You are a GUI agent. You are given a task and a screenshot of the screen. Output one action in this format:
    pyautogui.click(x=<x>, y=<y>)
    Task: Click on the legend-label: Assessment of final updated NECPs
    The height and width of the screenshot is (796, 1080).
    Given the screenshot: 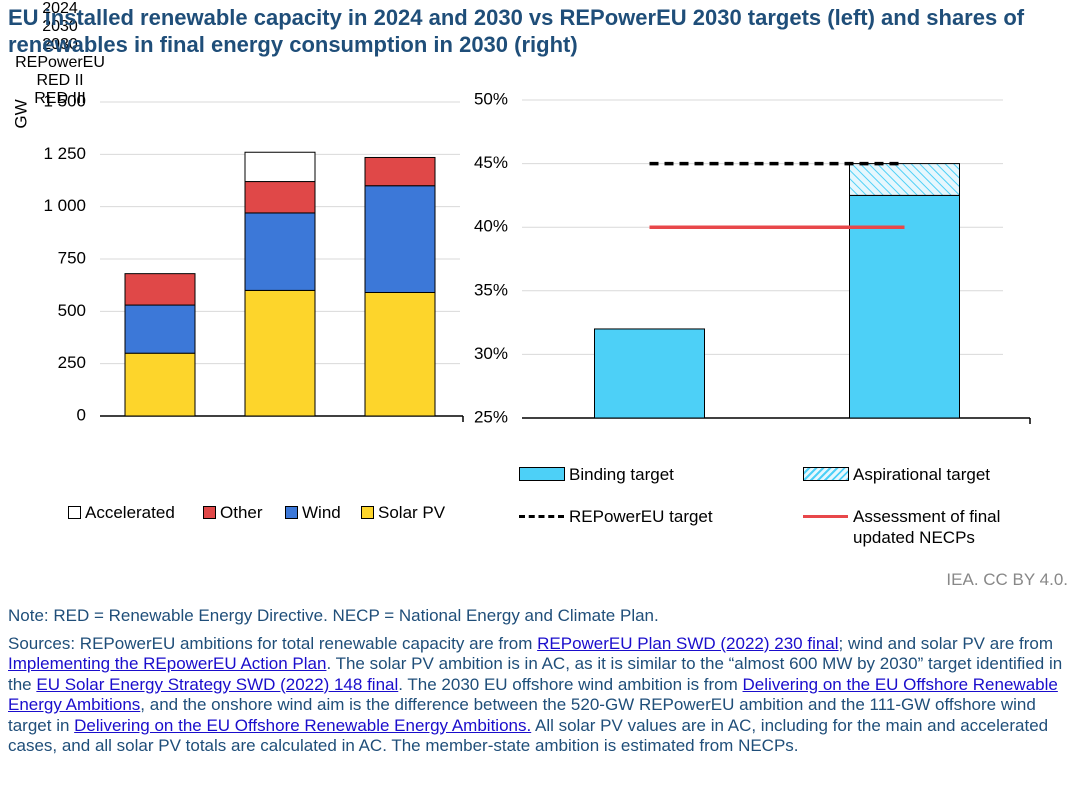 What is the action you would take?
    pyautogui.click(x=927, y=527)
    